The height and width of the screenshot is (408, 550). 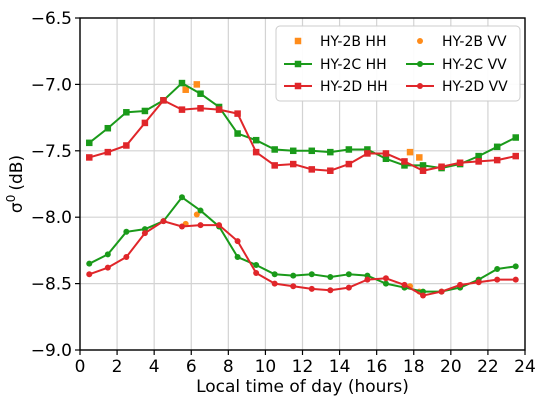 I want to click on legend-item: HY-2B VV, so click(x=462, y=42).